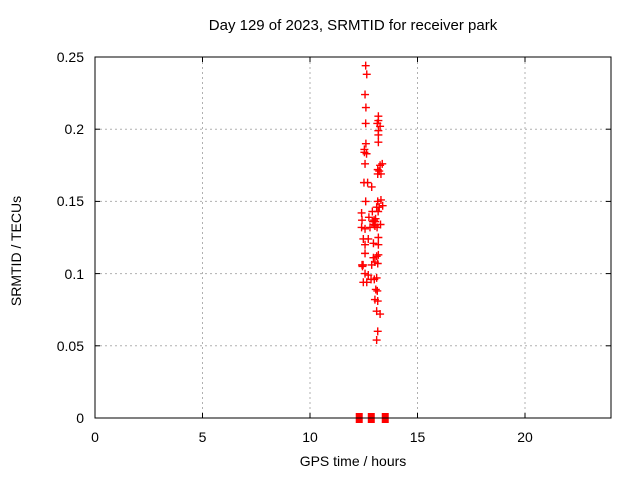 This screenshot has width=640, height=480. Describe the element at coordinates (74, 129) in the screenshot. I see `y-tick-label: 0.2` at that location.